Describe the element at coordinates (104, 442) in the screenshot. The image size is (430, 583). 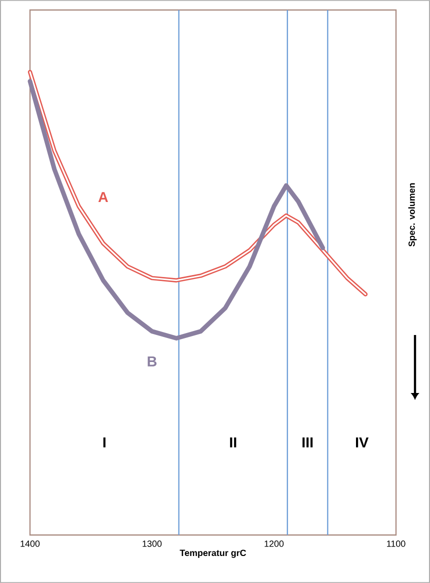
I see `annotation: I` at that location.